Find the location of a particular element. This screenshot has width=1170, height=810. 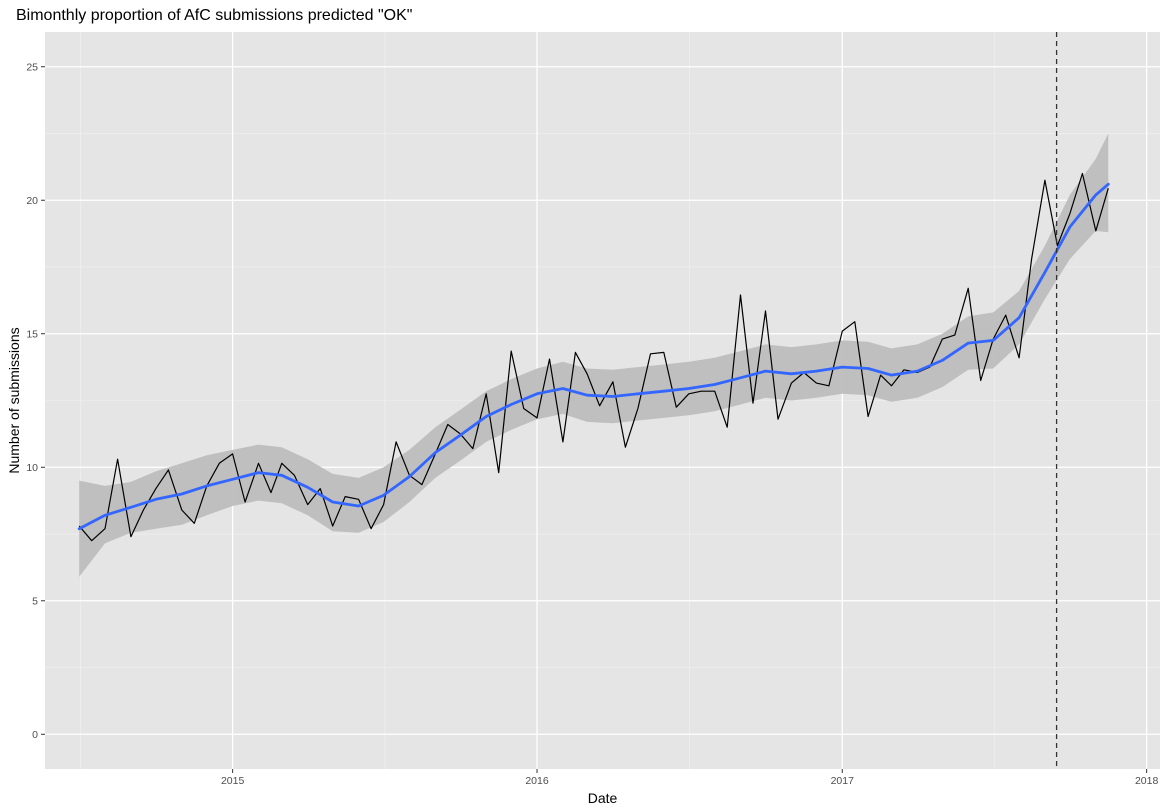

x-axis-title: Date is located at coordinates (603, 798).